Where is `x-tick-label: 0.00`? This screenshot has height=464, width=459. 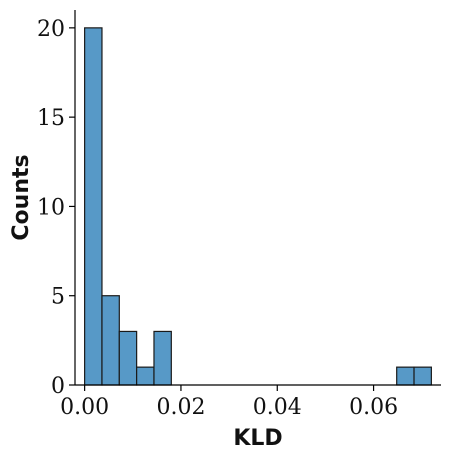 x-tick-label: 0.00 is located at coordinates (84, 407).